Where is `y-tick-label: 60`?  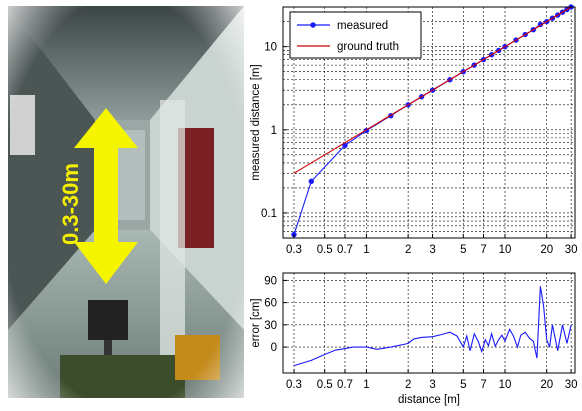
y-tick-label: 60 is located at coordinates (270, 304).